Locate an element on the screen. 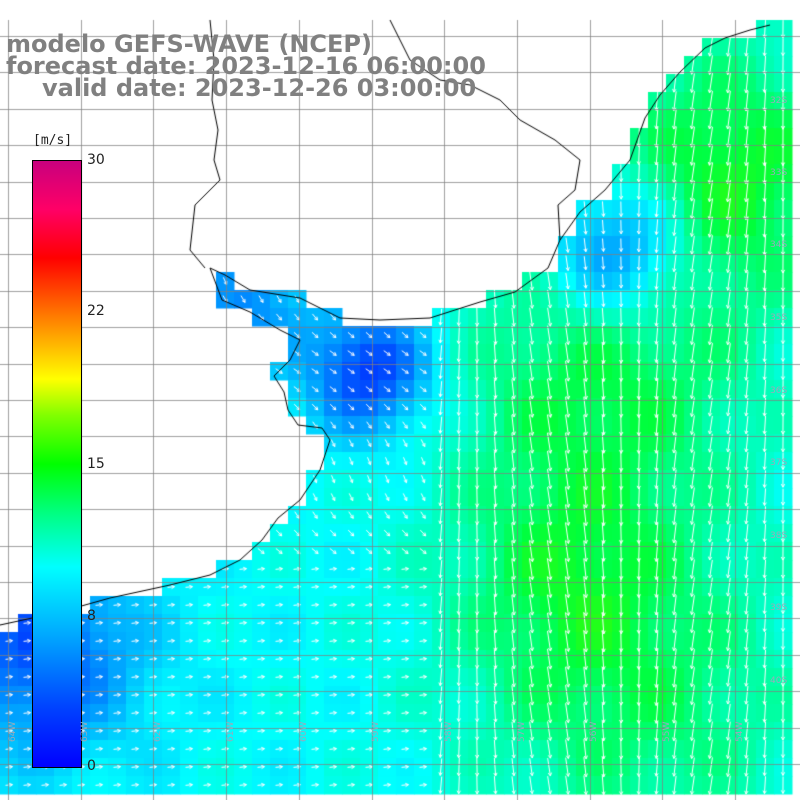  colorbar-tick-0: 0 is located at coordinates (91, 766).